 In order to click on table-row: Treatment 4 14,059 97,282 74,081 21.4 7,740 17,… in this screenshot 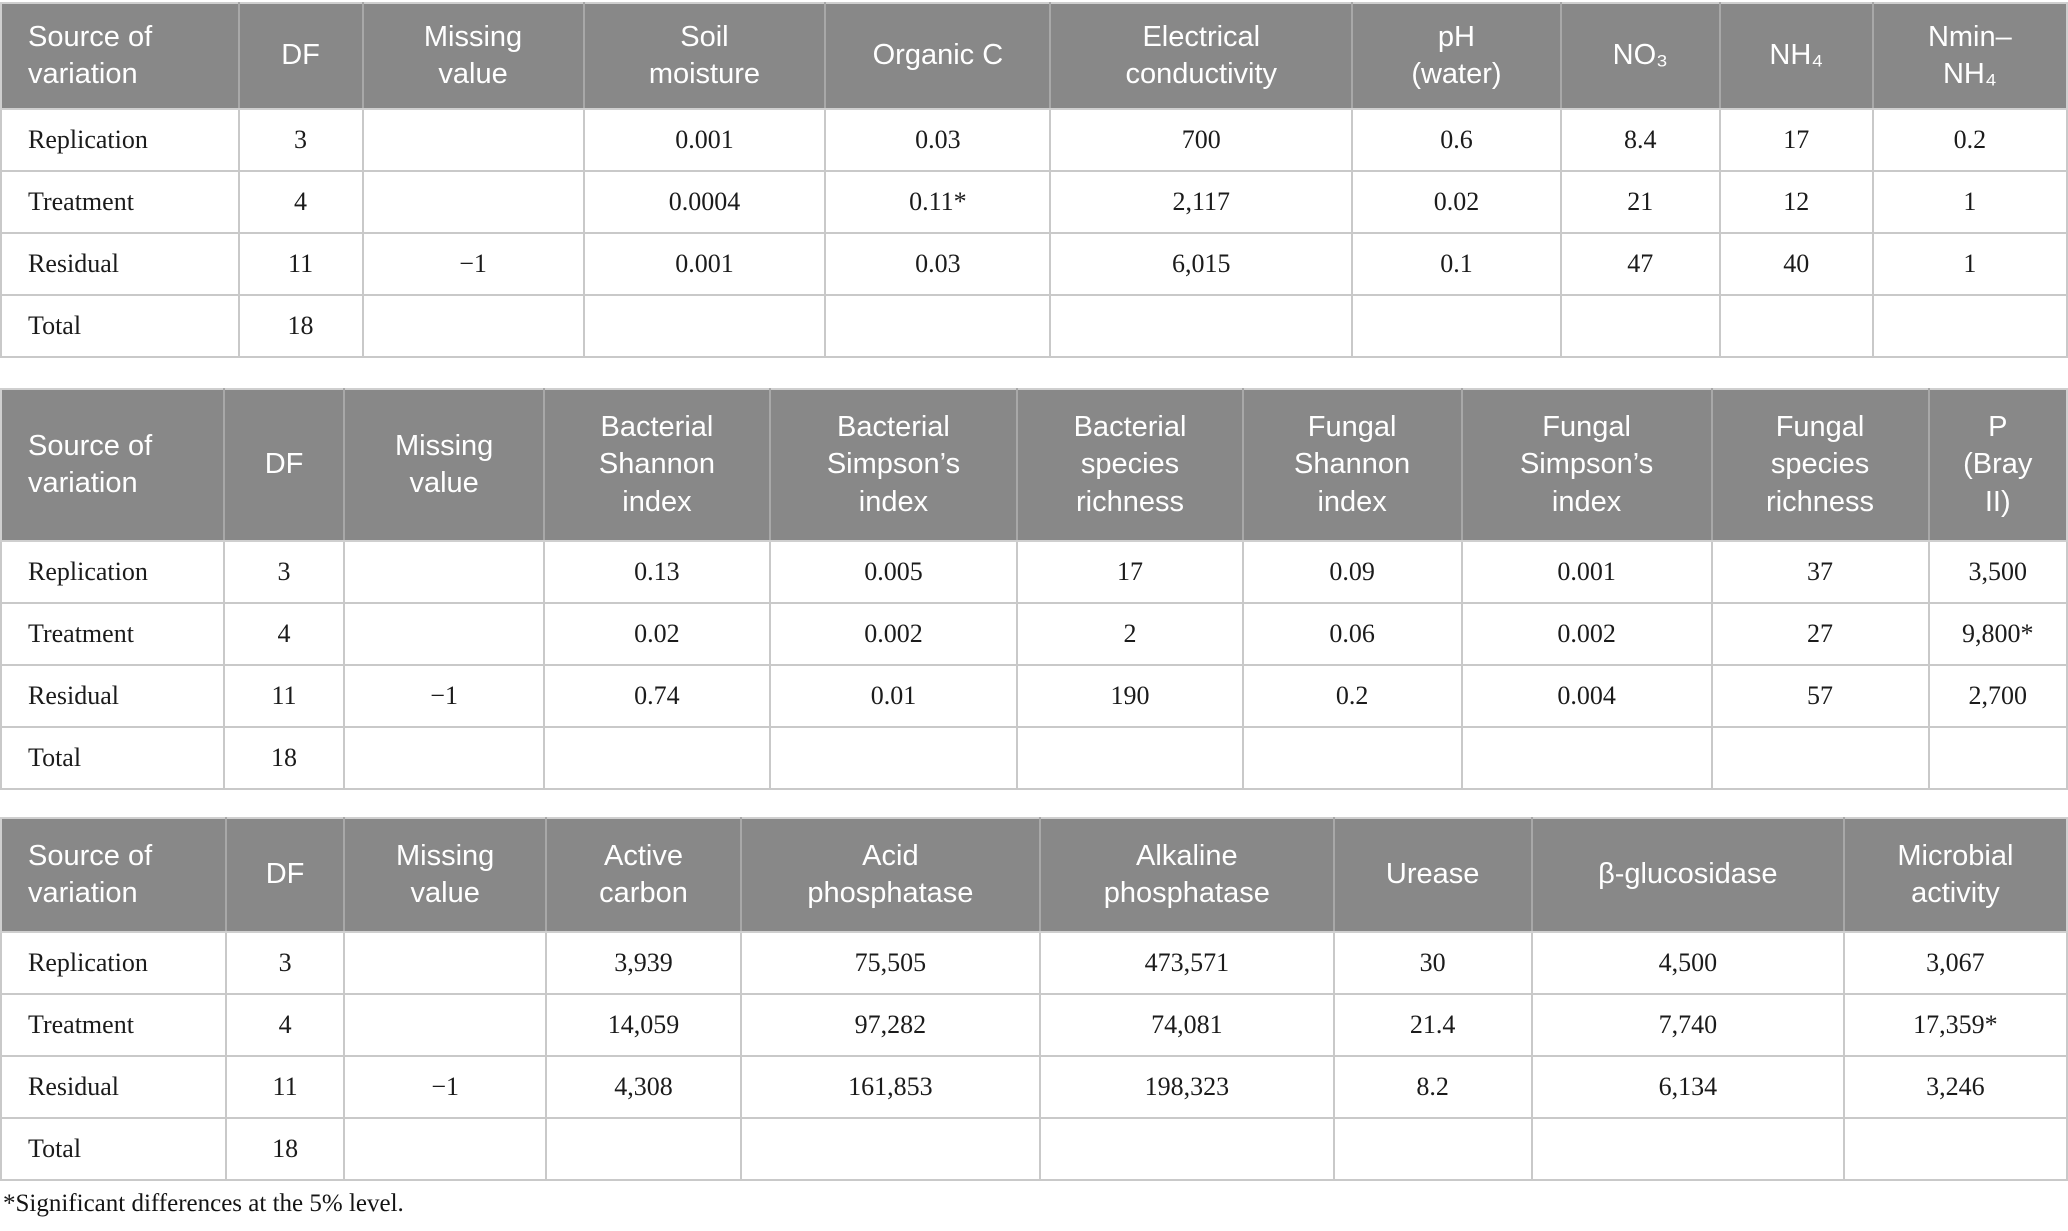, I will do `click(1034, 1025)`.